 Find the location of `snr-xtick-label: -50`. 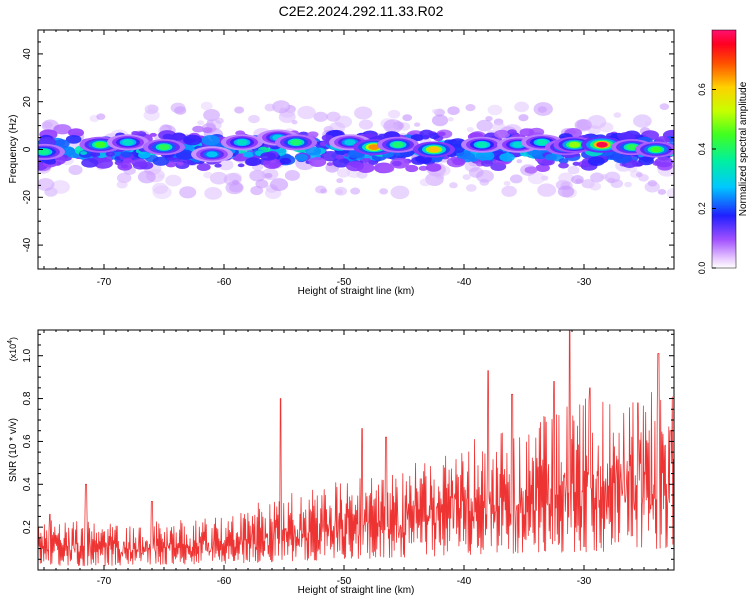

snr-xtick-label: -50 is located at coordinates (344, 581).